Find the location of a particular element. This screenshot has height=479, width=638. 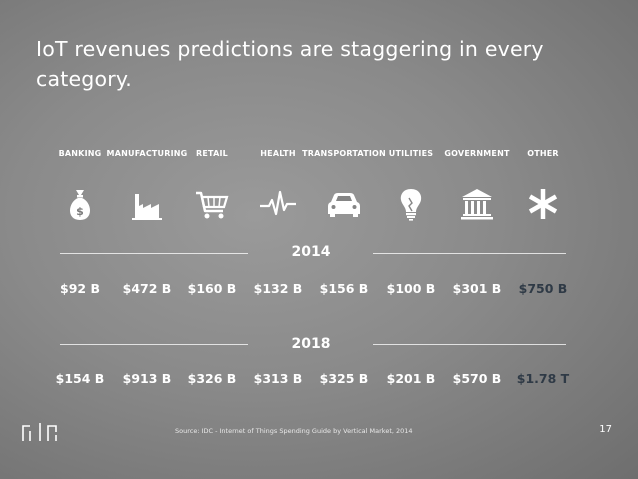

value-2014-utilities: $100 B is located at coordinates (411, 288).